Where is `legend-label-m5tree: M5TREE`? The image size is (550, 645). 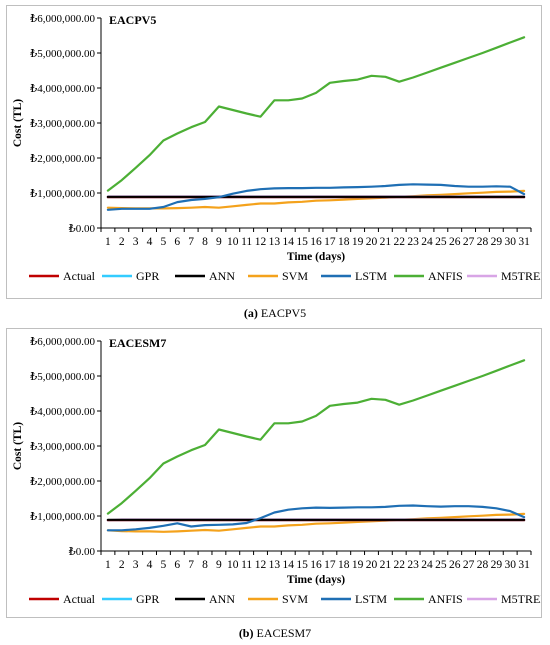
legend-label-m5tree: M5TREE is located at coordinates (521, 599).